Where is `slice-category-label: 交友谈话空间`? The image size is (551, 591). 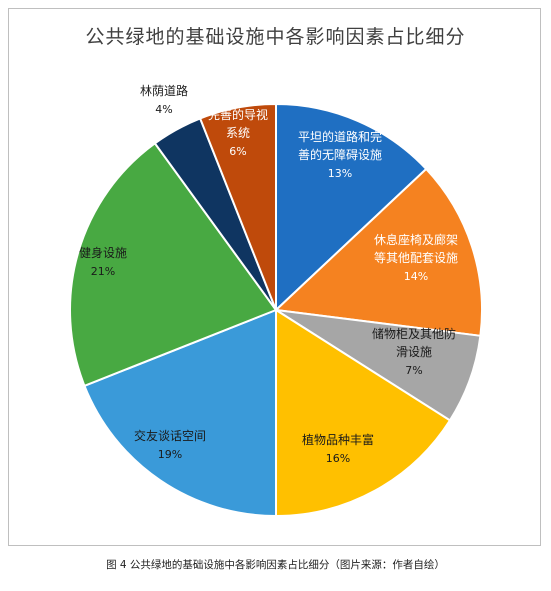
slice-category-label: 交友谈话空间 is located at coordinates (170, 435).